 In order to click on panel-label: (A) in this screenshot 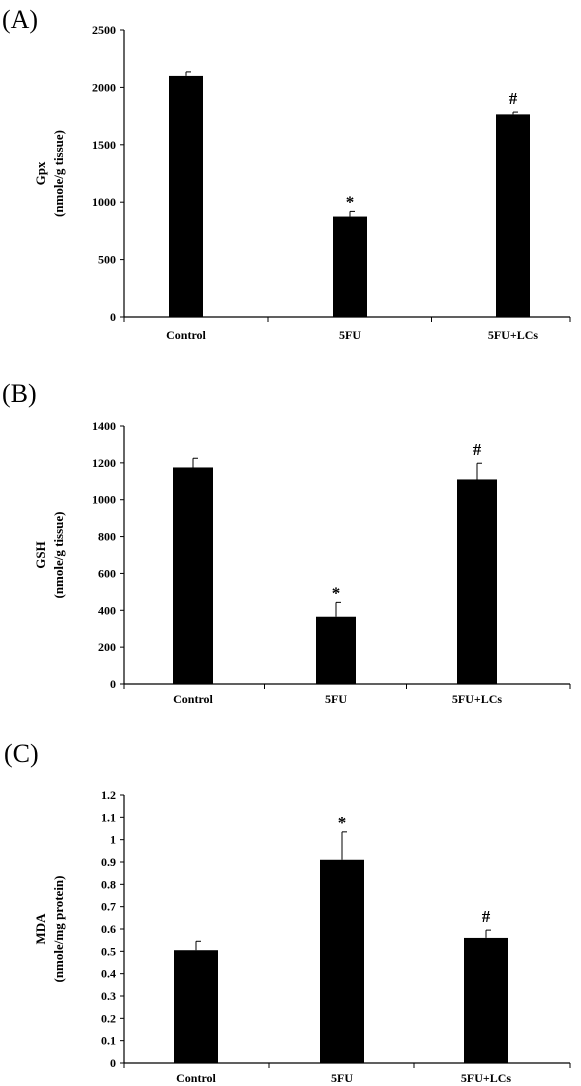, I will do `click(20, 19)`.